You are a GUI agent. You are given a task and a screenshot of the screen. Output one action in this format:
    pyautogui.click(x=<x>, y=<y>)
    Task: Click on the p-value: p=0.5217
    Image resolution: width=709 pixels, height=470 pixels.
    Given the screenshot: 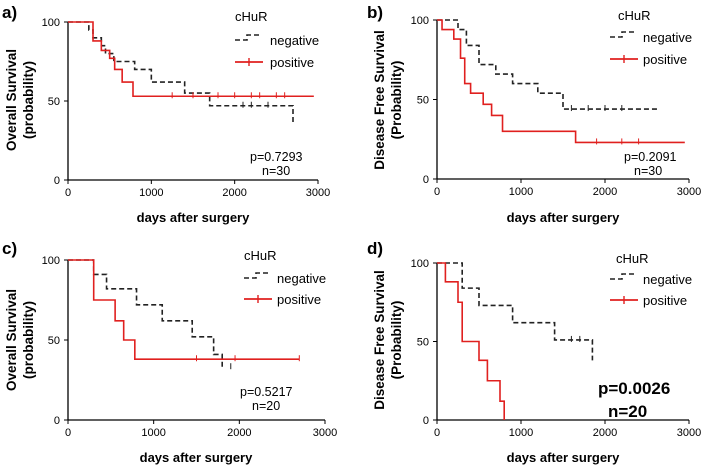 What is the action you would take?
    pyautogui.click(x=266, y=392)
    